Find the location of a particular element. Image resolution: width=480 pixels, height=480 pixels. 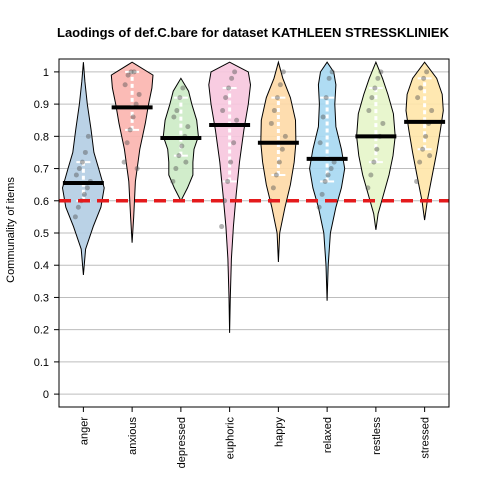

y-tick-label: 0.7 is located at coordinates (41, 170).